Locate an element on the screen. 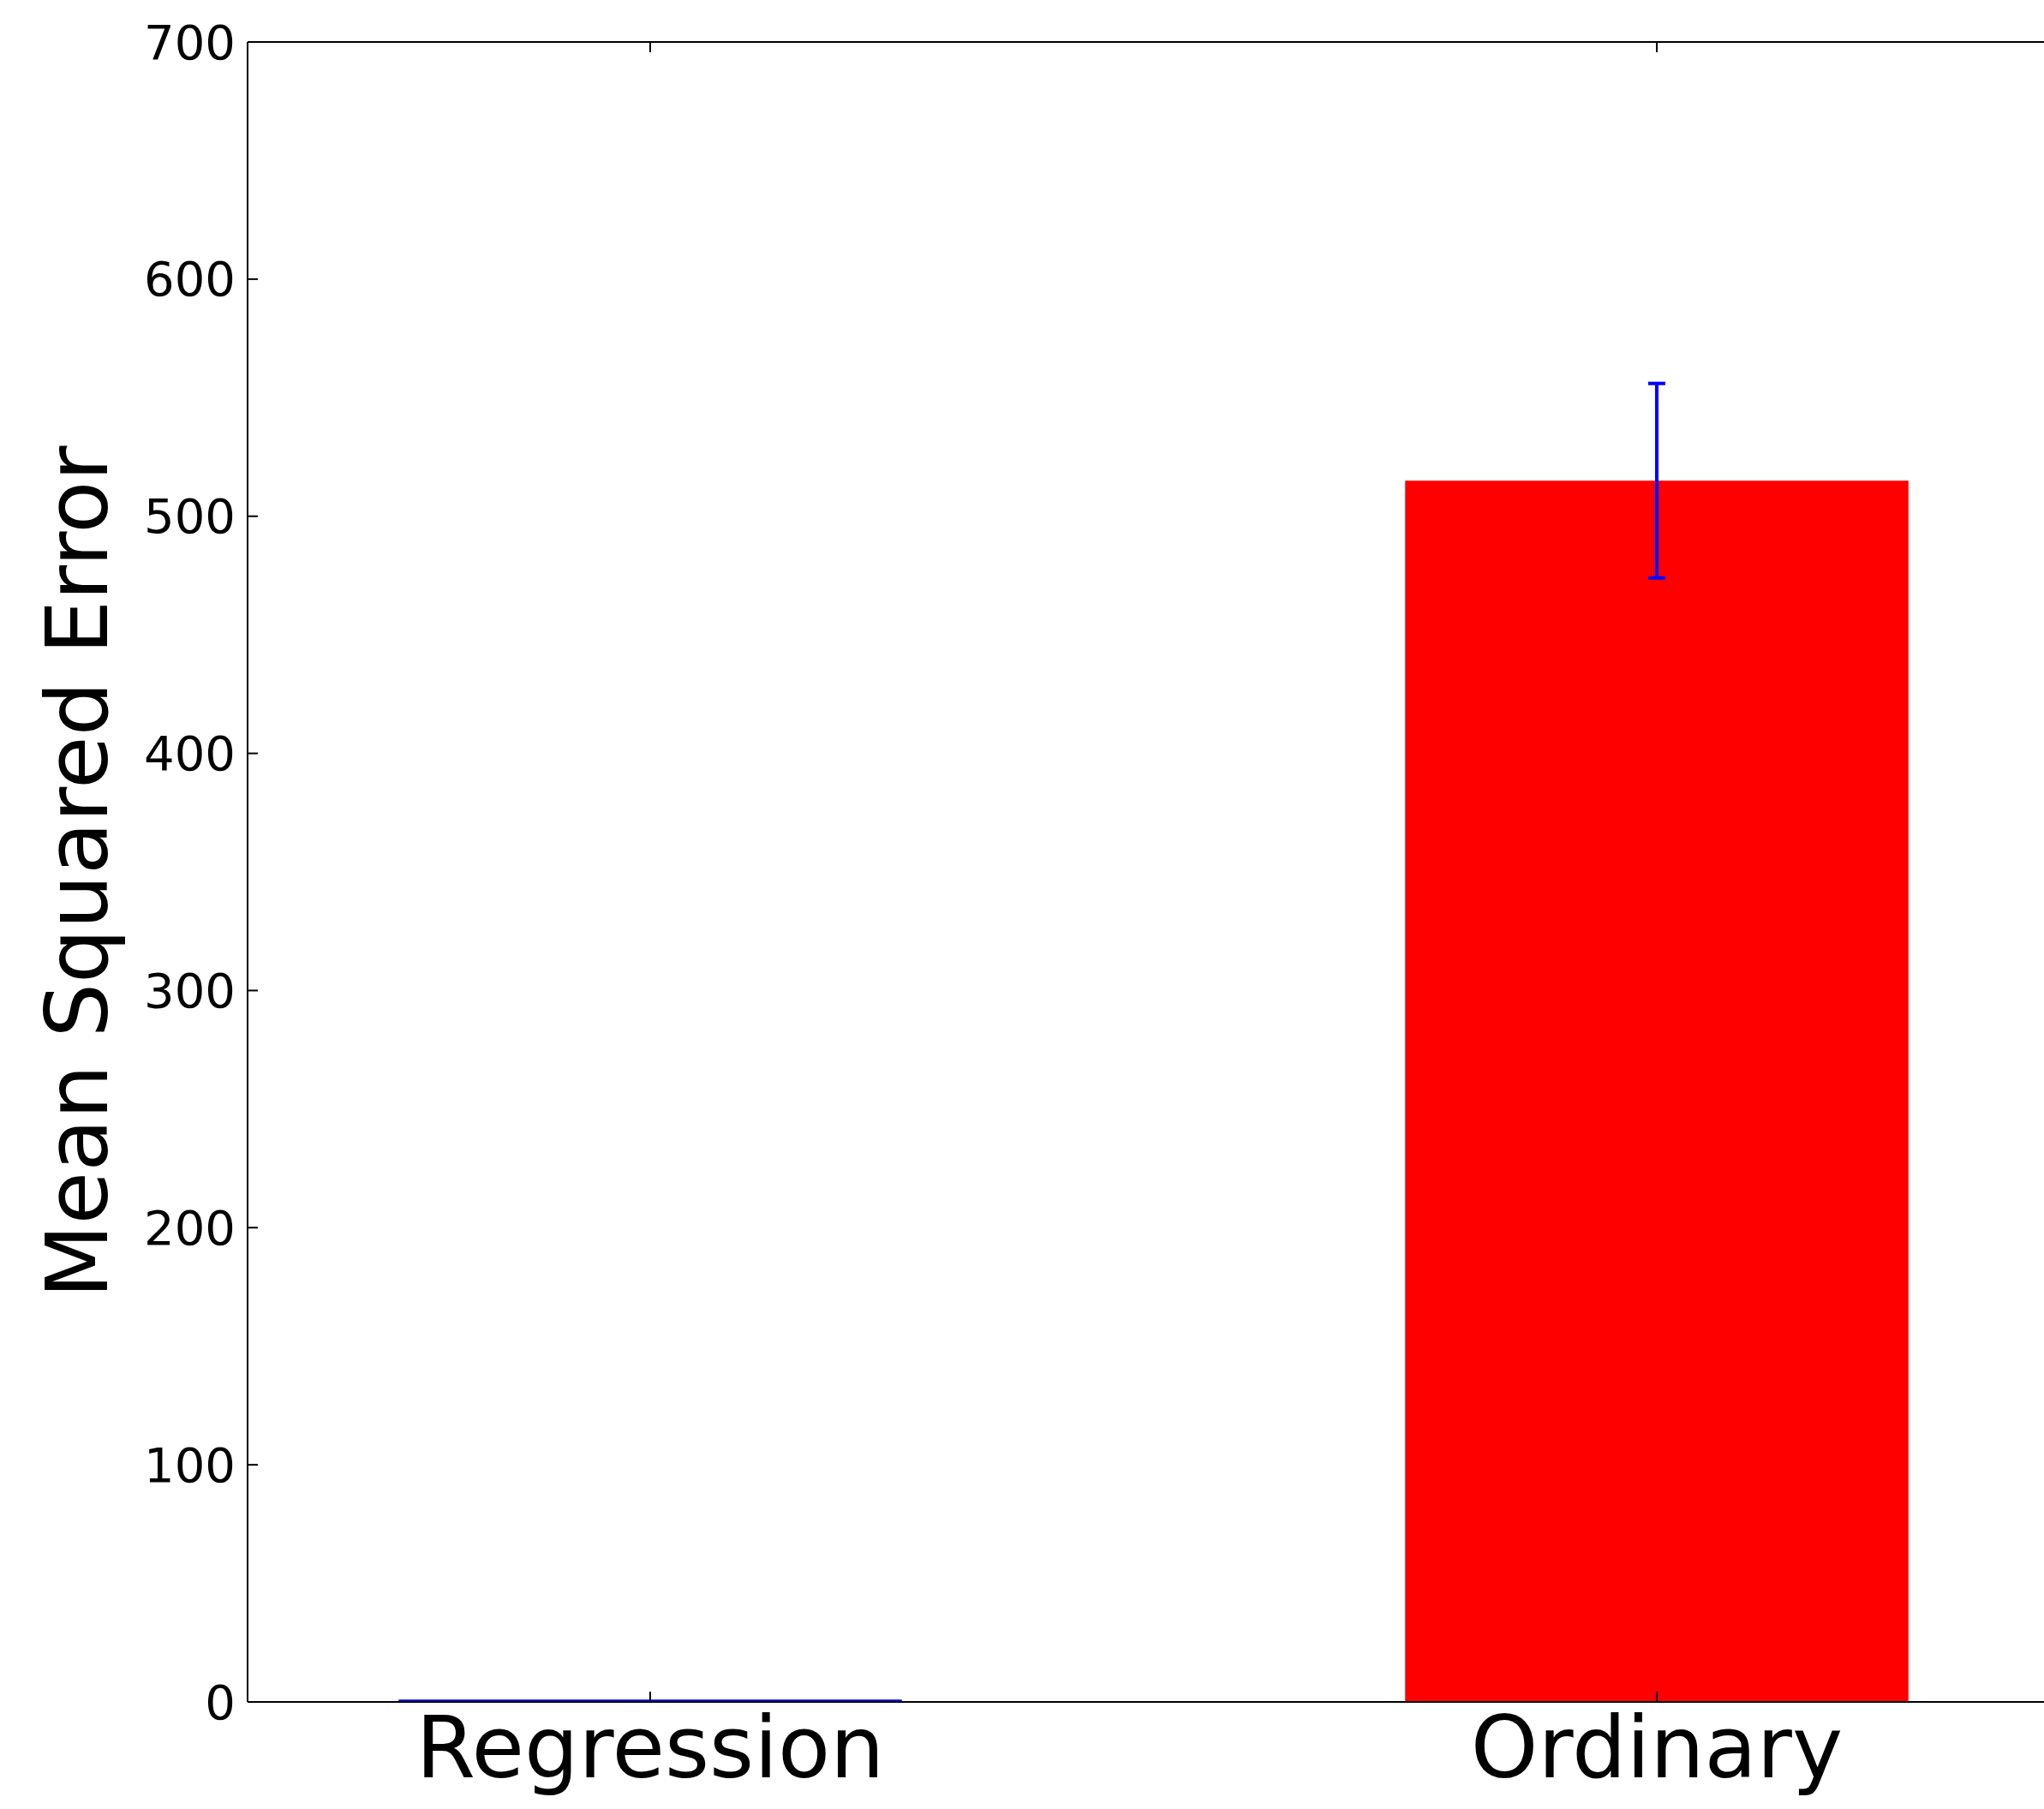 Image resolution: width=2044 pixels, height=1809 pixels. y-axis-title: Mean Squared Error is located at coordinates (77, 872).